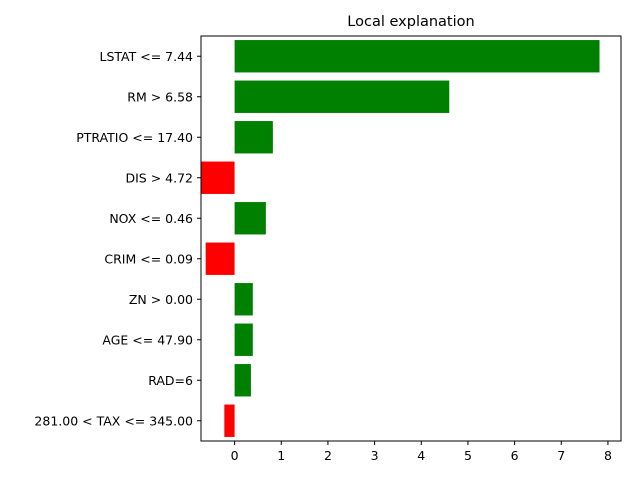  Describe the element at coordinates (410, 22) in the screenshot. I see `chart-title: Local explanation` at that location.